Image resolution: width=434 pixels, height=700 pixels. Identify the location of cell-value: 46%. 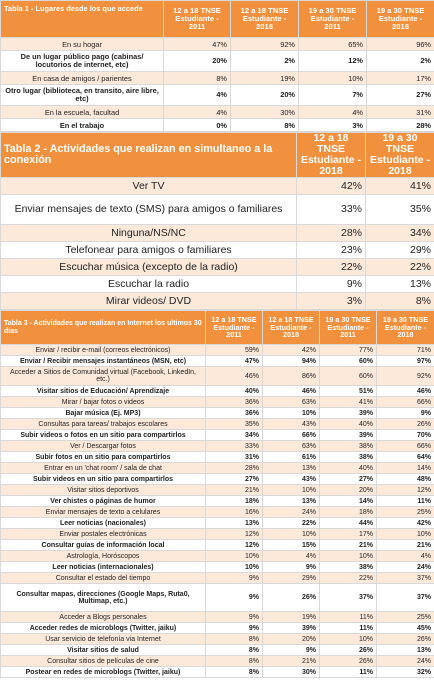
(291, 391).